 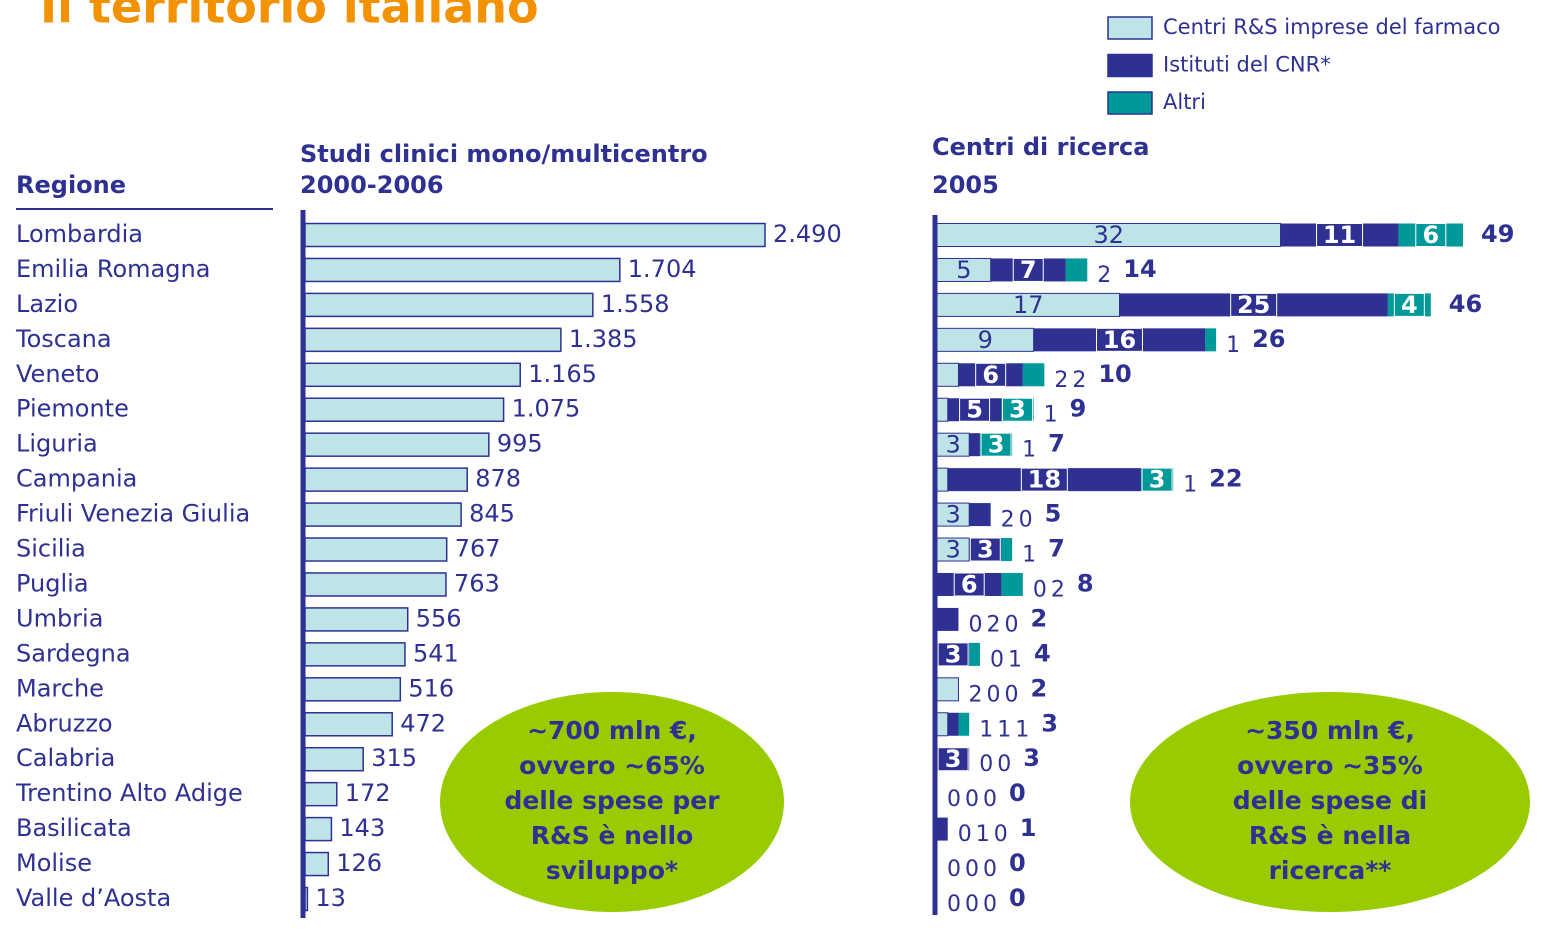 I want to click on value-label: 172, so click(x=368, y=793).